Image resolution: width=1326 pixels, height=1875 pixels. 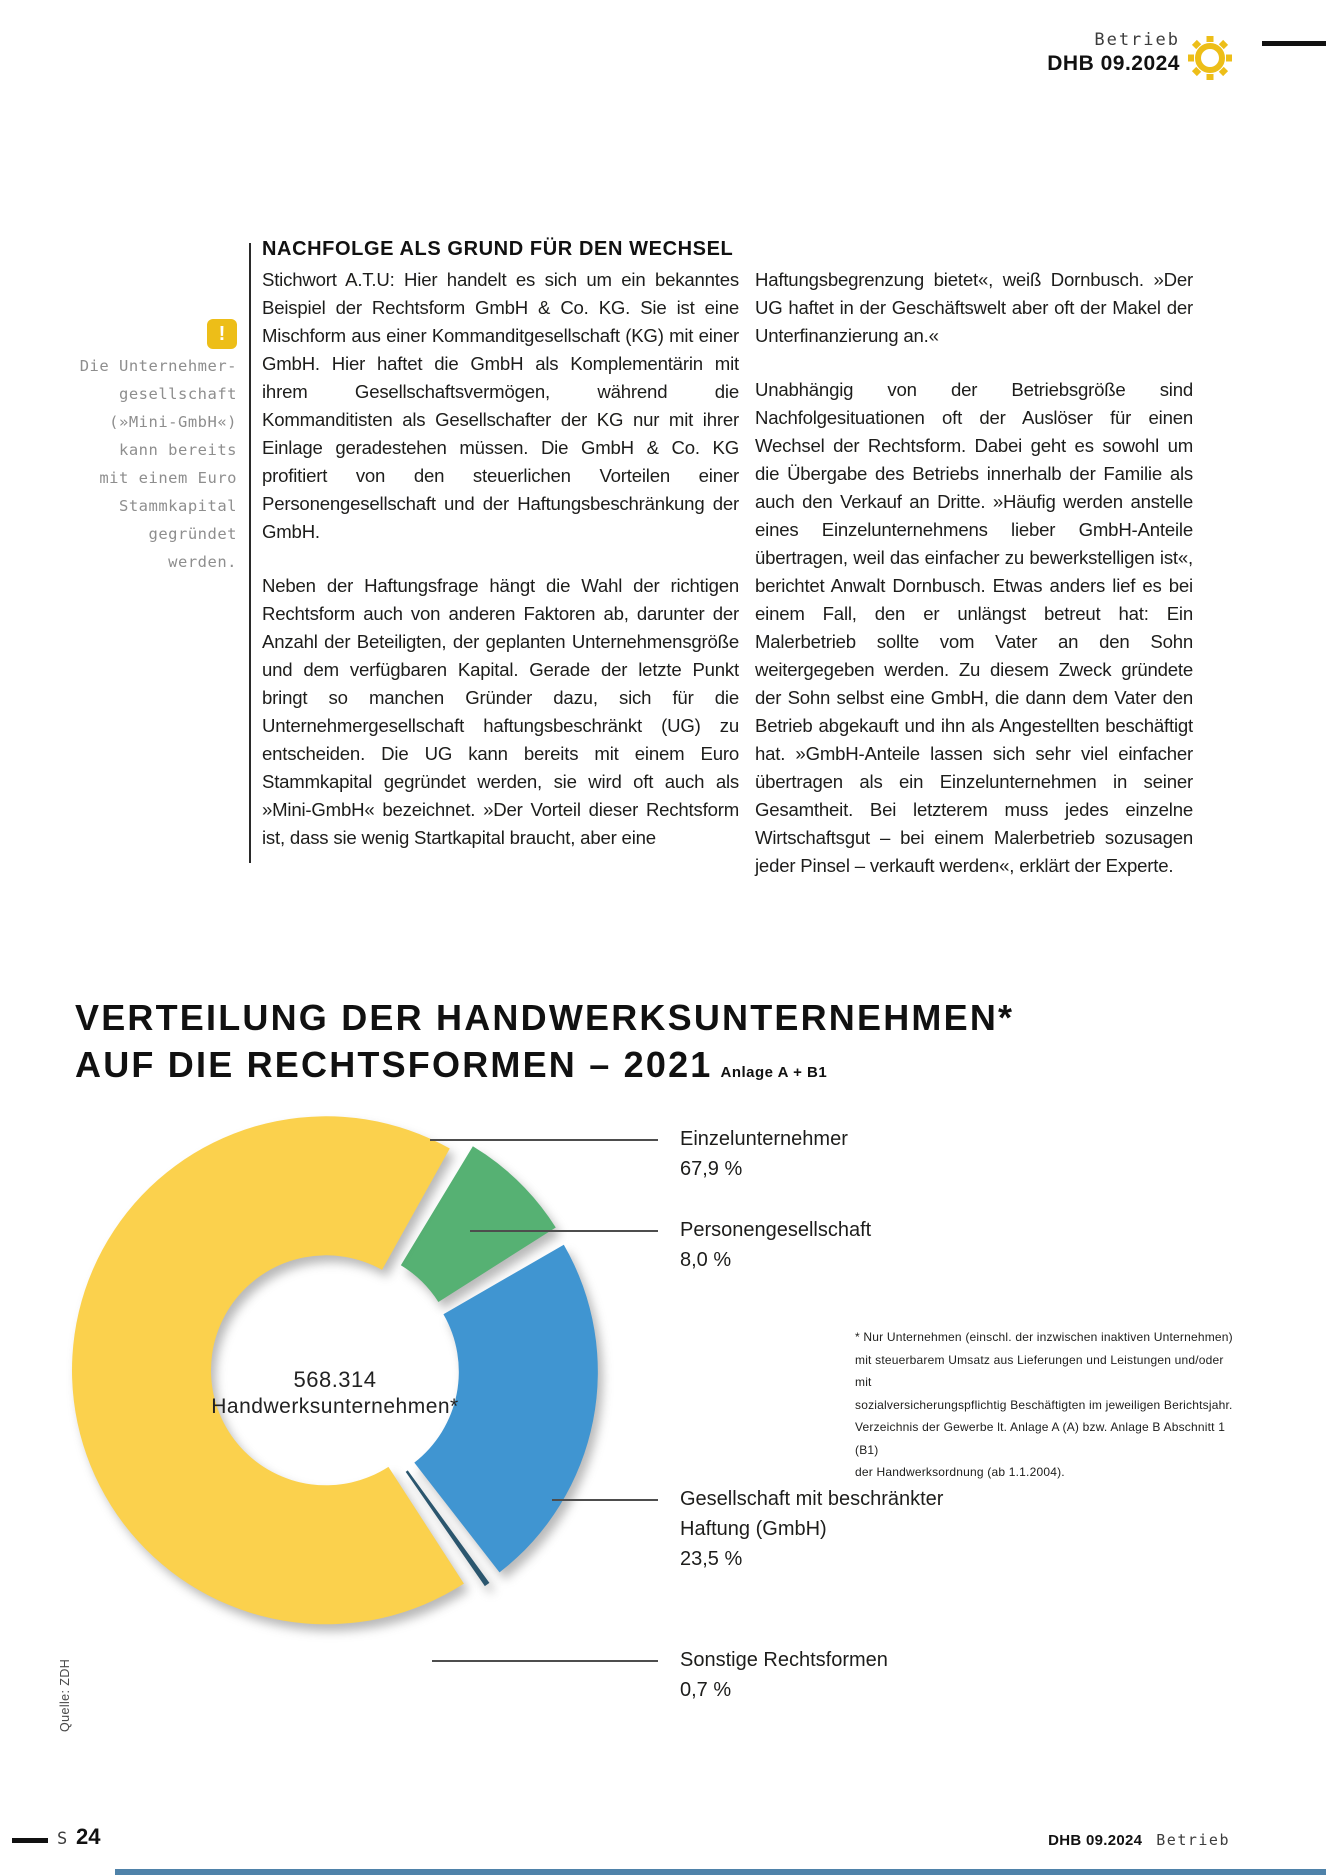 What do you see at coordinates (62, 1839) in the screenshot?
I see `footer-page-label: S` at bounding box center [62, 1839].